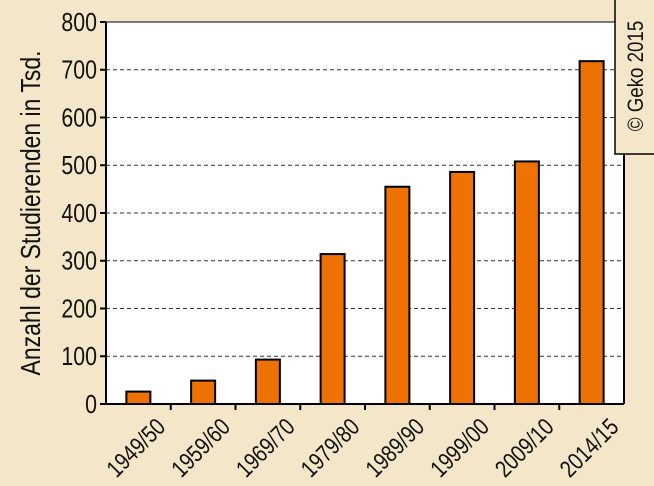 The image size is (654, 486). I want to click on y-tick-label: 300, so click(79, 262).